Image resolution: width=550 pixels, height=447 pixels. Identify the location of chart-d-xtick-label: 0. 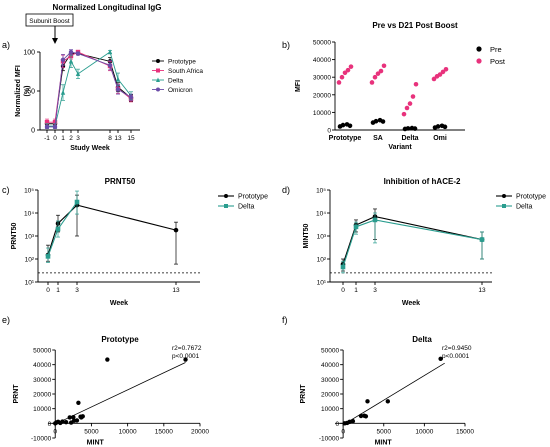
(343, 290).